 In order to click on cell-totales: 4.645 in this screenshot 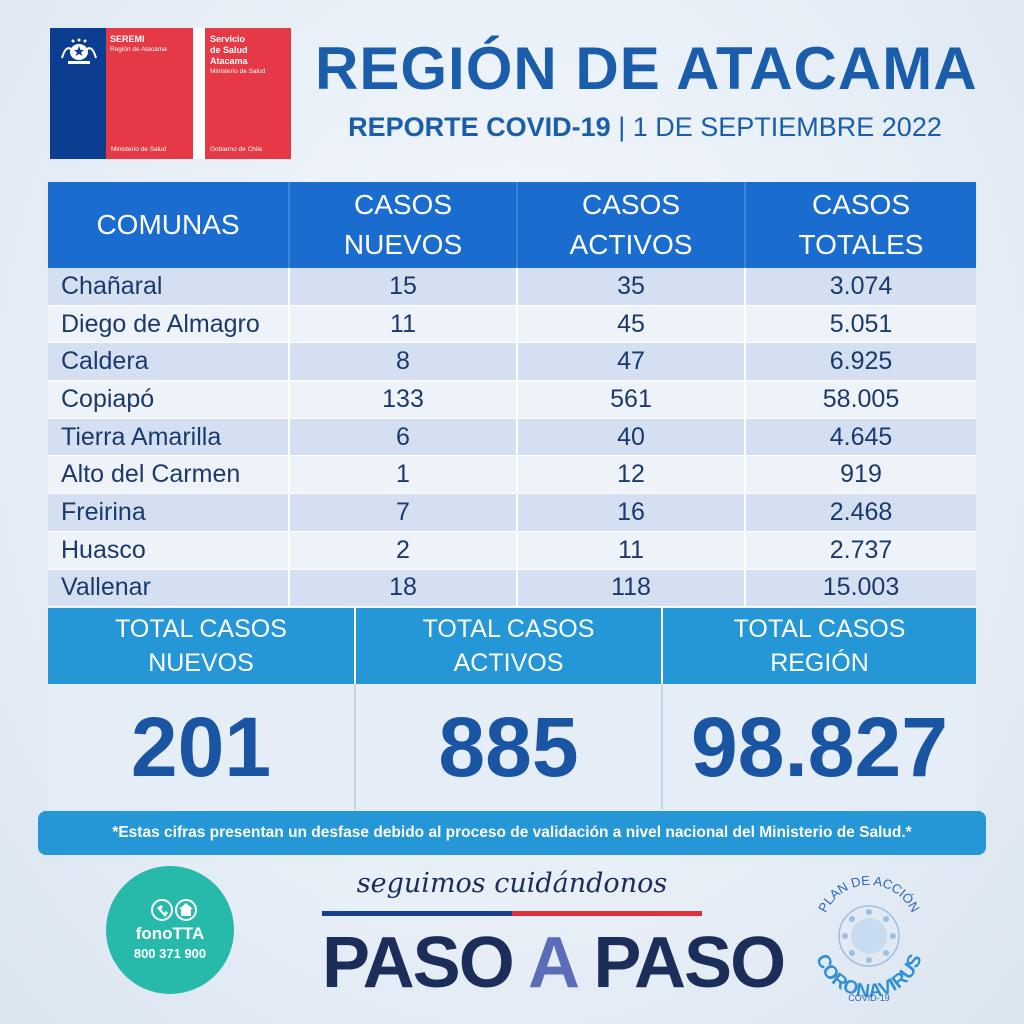, I will do `click(861, 438)`.